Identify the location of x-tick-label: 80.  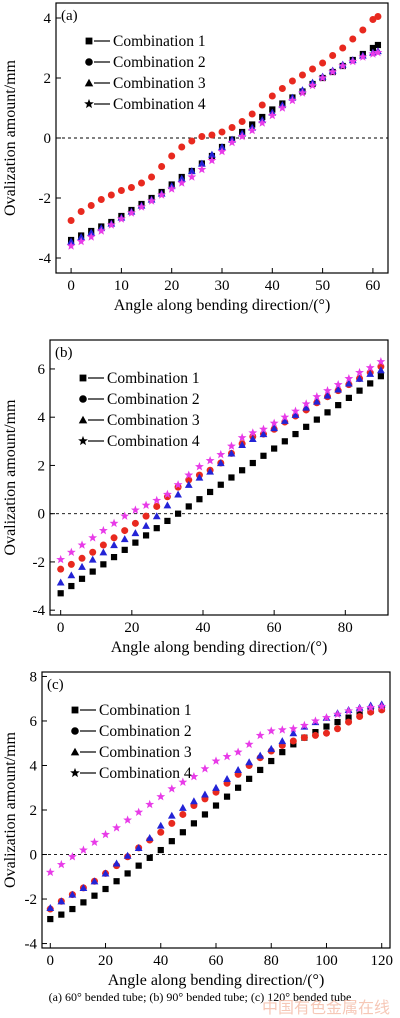
(271, 961).